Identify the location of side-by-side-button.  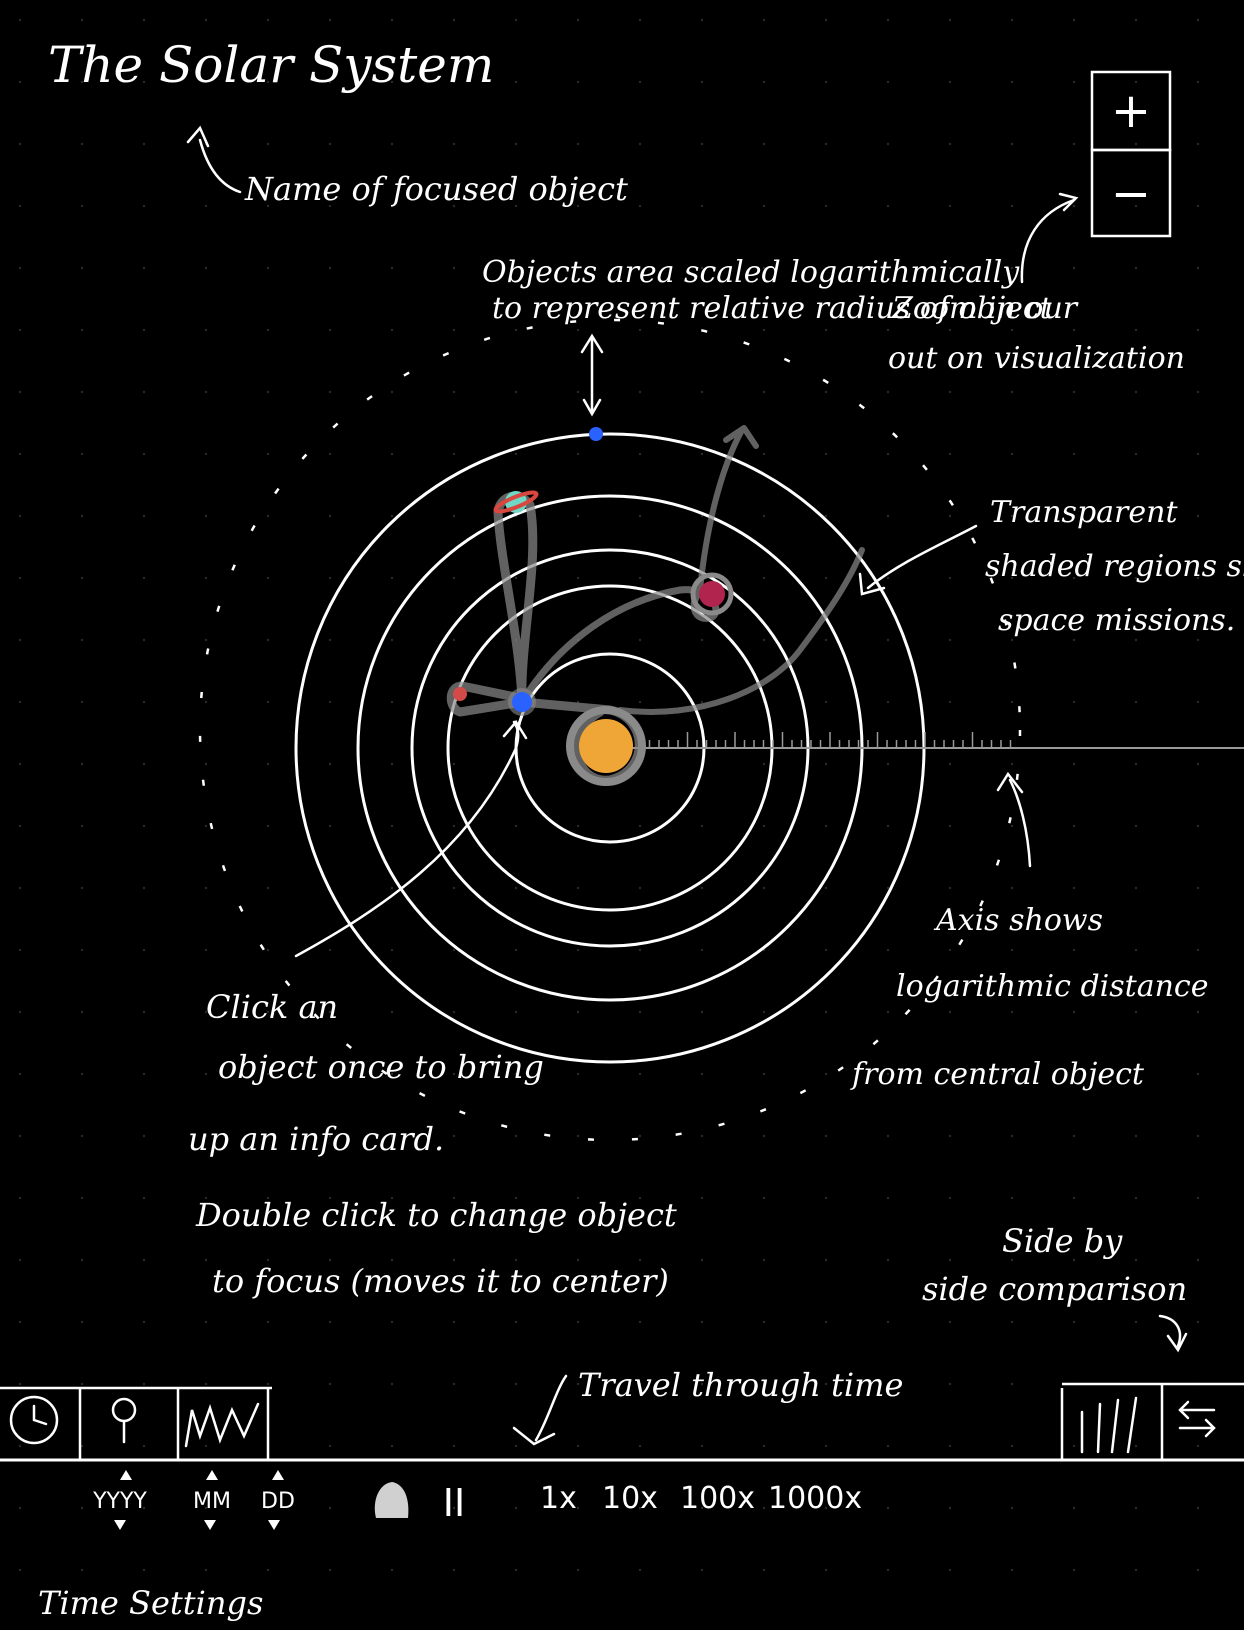
(1109, 1425).